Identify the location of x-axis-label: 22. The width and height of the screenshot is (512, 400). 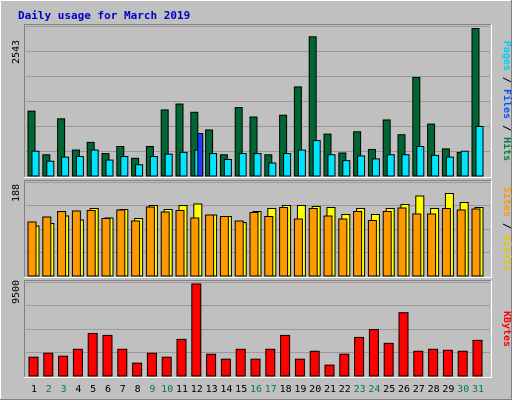
(345, 389).